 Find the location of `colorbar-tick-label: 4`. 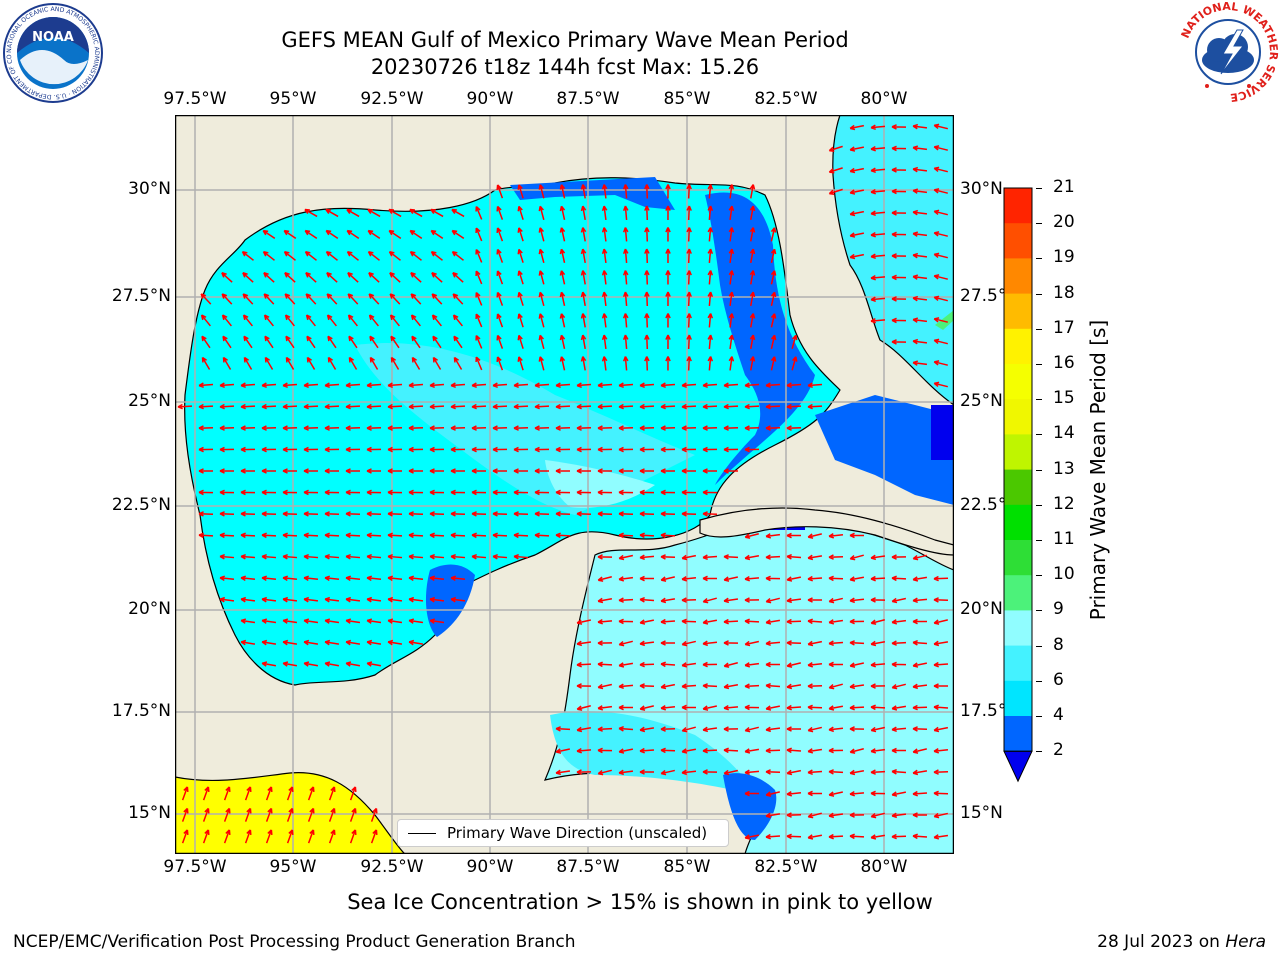

colorbar-tick-label: 4 is located at coordinates (1058, 715).